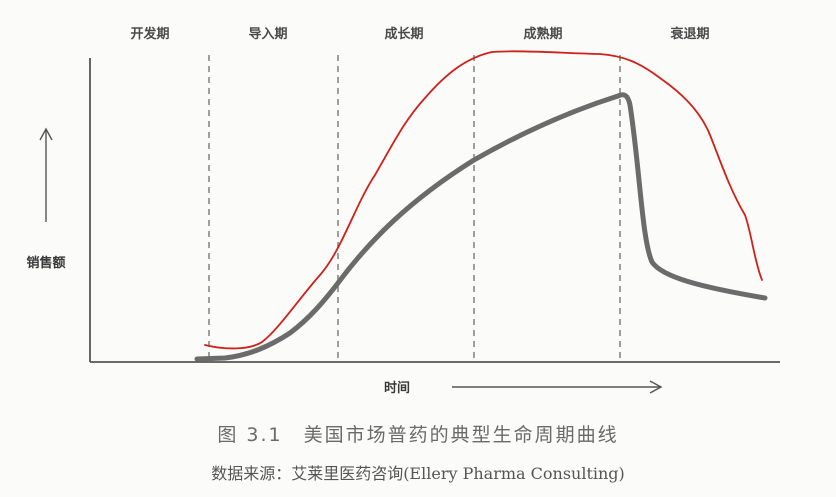 This screenshot has height=497, width=836. Describe the element at coordinates (557, 387) in the screenshot. I see `right-arrow-icon` at that location.